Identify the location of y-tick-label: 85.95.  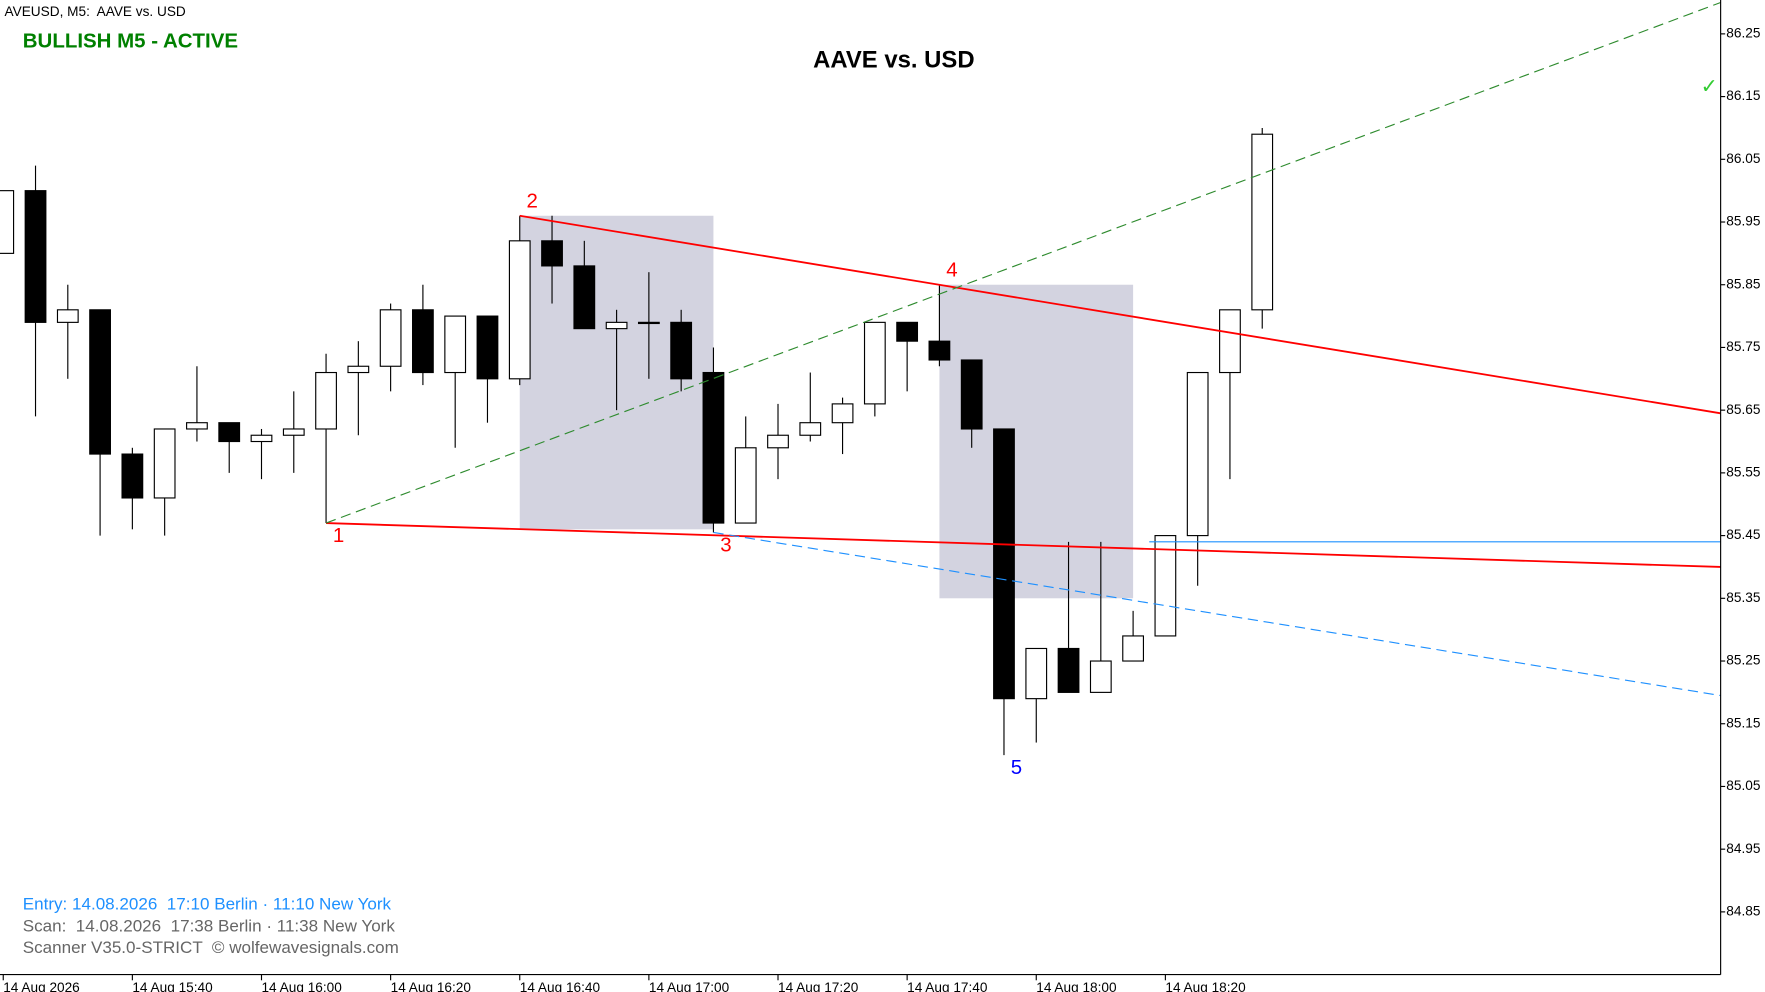
(1743, 221).